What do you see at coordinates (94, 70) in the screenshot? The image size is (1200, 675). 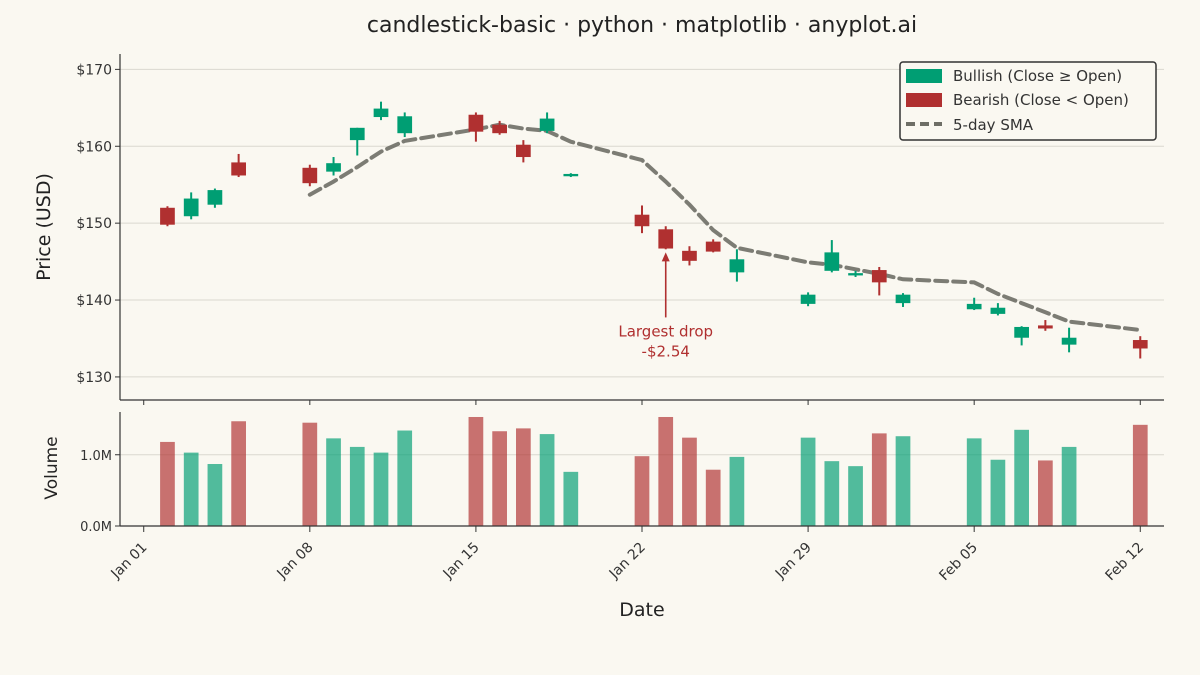 I see `price-tick-label: $170` at bounding box center [94, 70].